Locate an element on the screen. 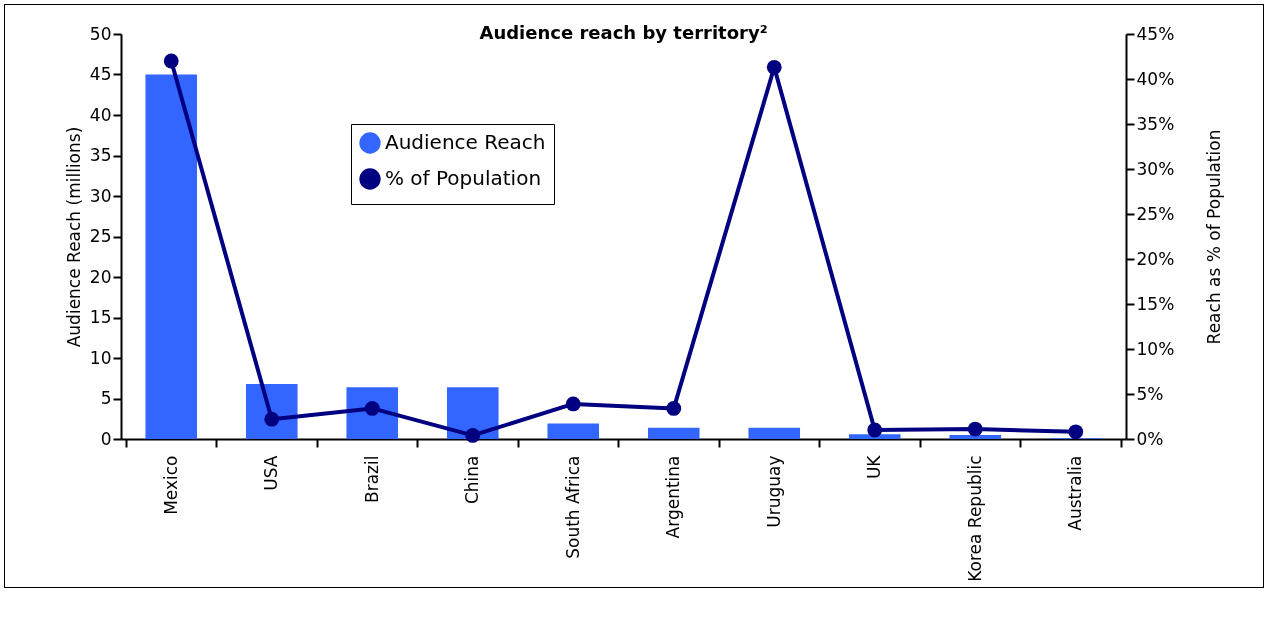  y2-tick-label: 15% is located at coordinates (1155, 303).